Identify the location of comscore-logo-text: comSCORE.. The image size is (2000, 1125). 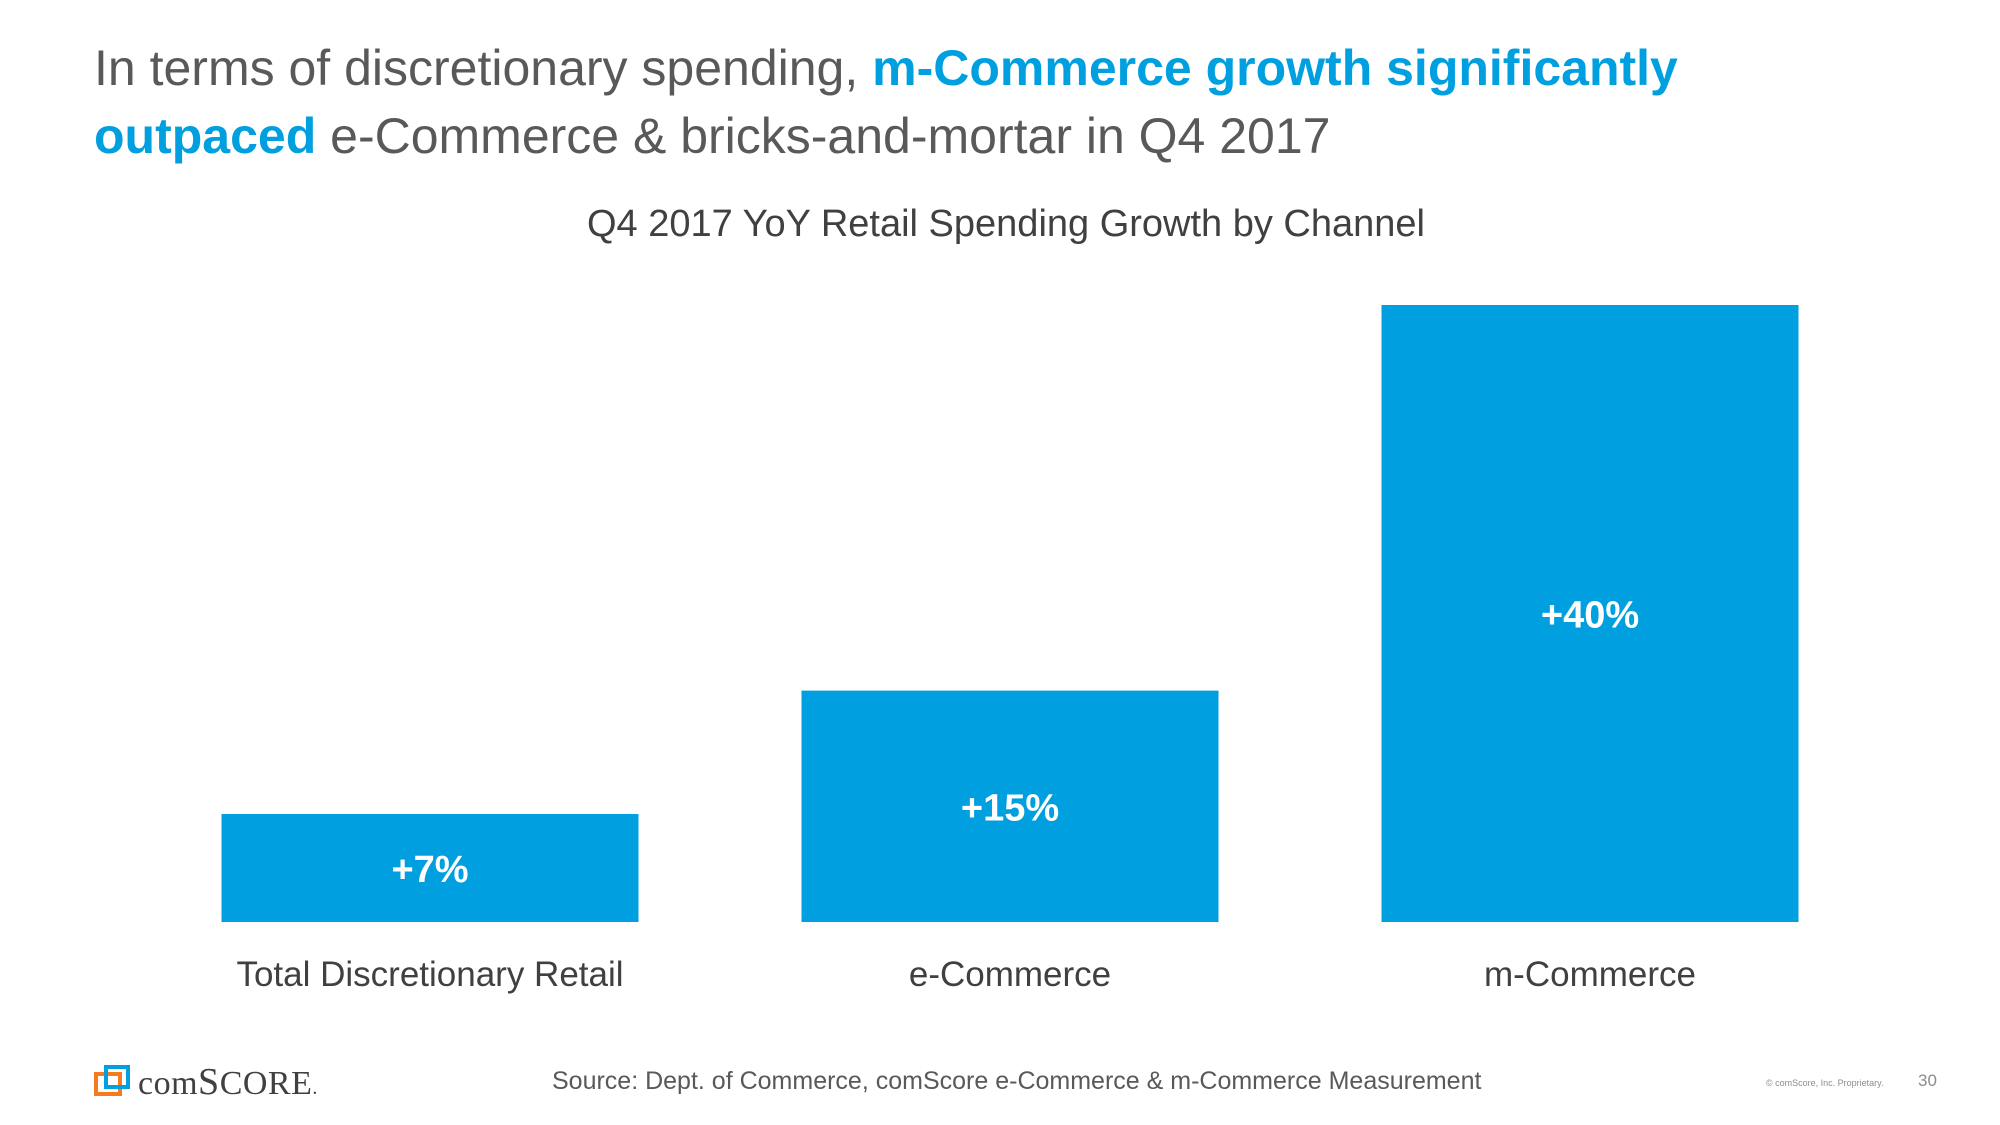
(228, 1082).